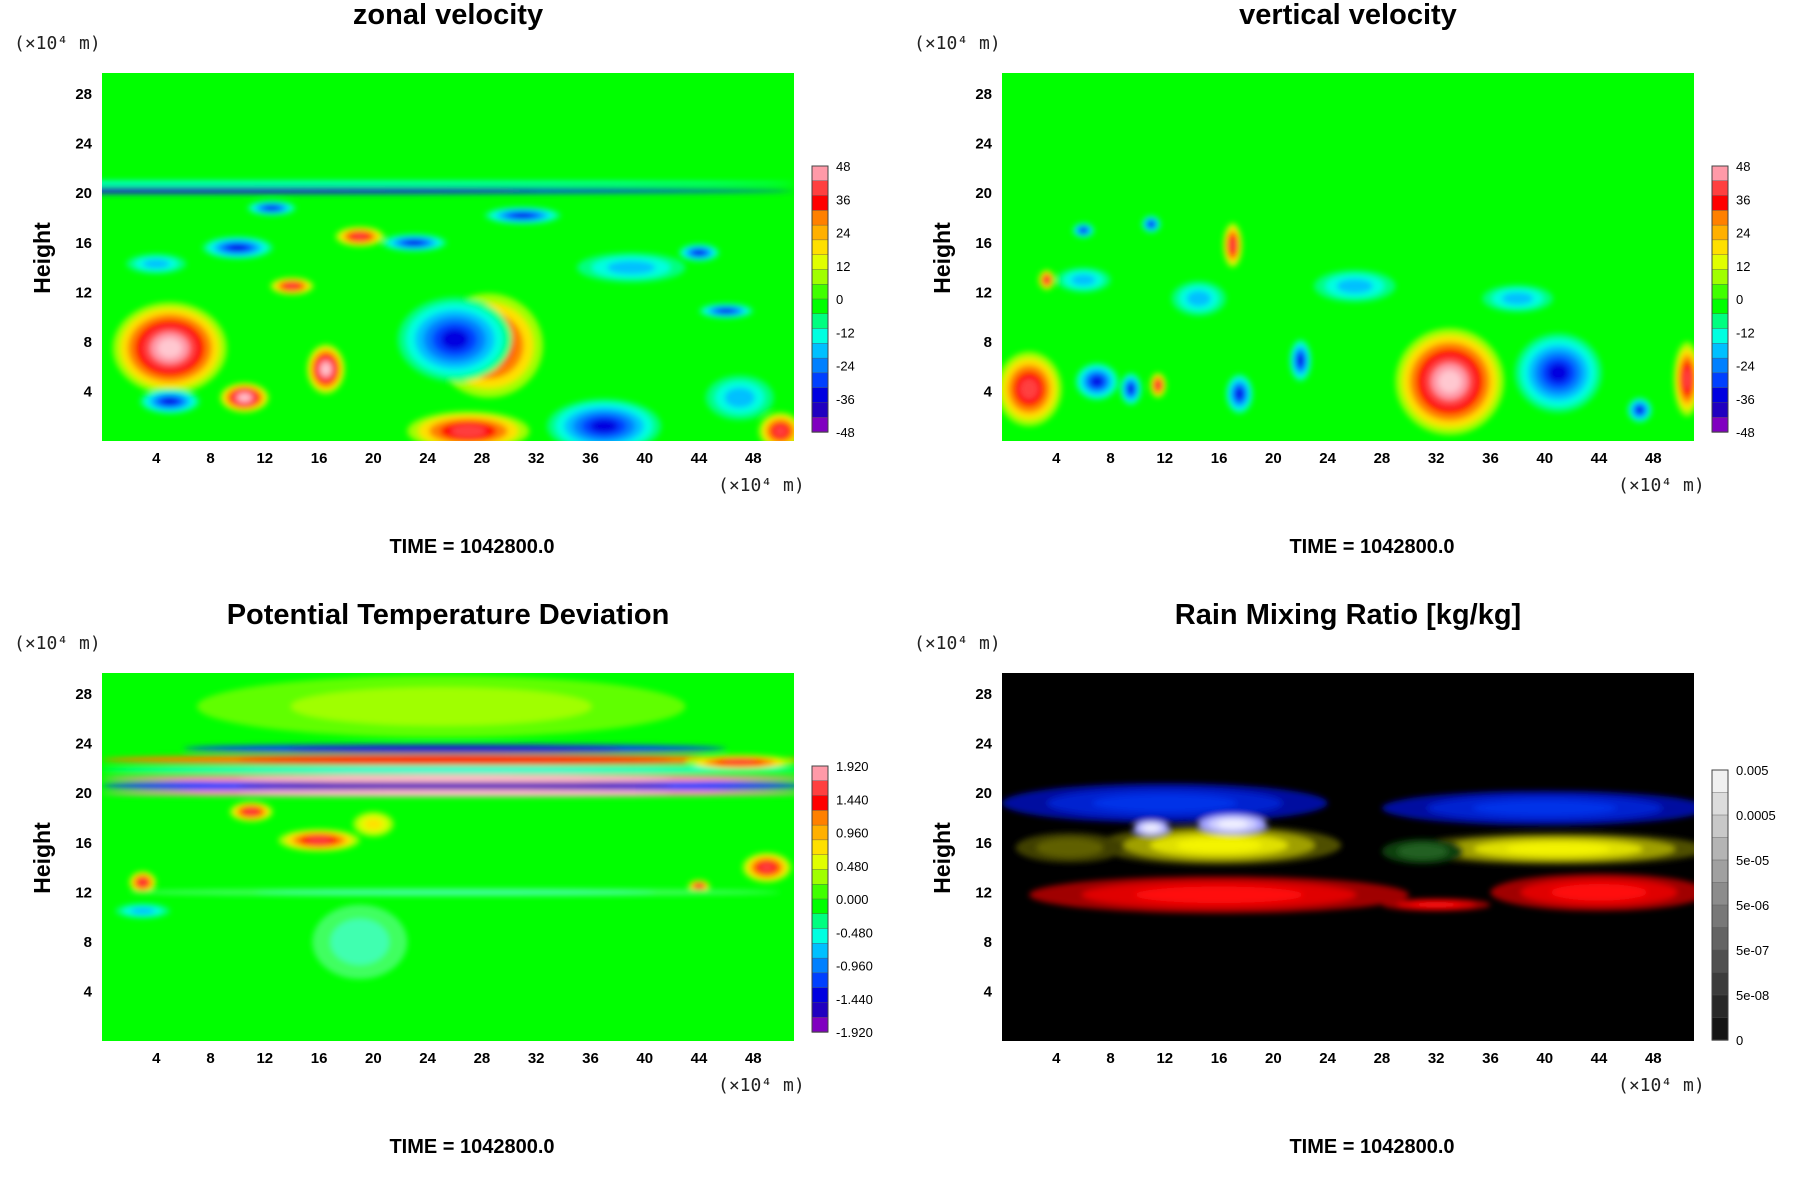 The height and width of the screenshot is (1200, 1800). I want to click on colorbar: 0.005 0.0005 5e-05 5e-06 5e-07 5e-08 0, so click(1743, 905).